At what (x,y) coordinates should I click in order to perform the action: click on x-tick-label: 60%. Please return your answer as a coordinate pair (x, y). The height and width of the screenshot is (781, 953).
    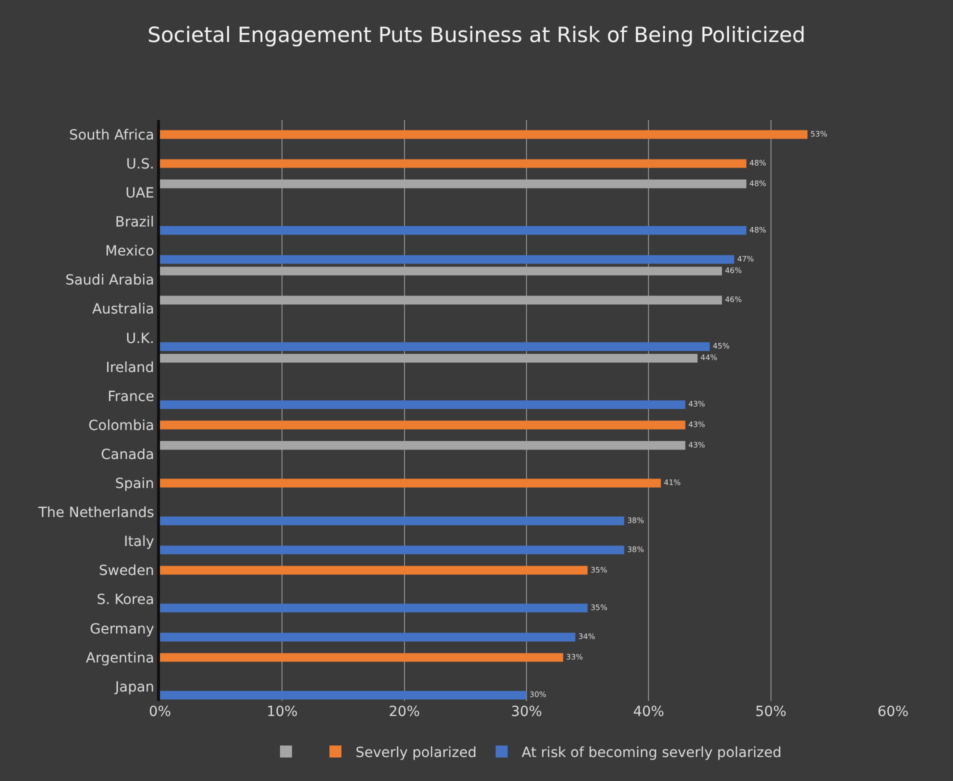
    Looking at the image, I should click on (893, 712).